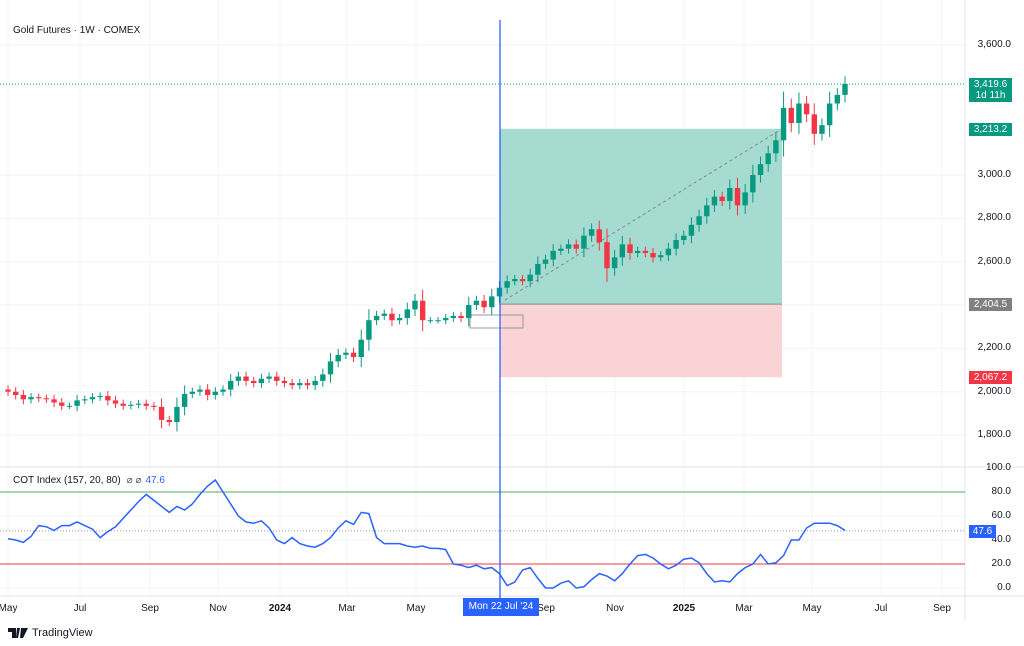 The width and height of the screenshot is (1024, 646). I want to click on indicator-axis-label: 80.0, so click(1001, 491).